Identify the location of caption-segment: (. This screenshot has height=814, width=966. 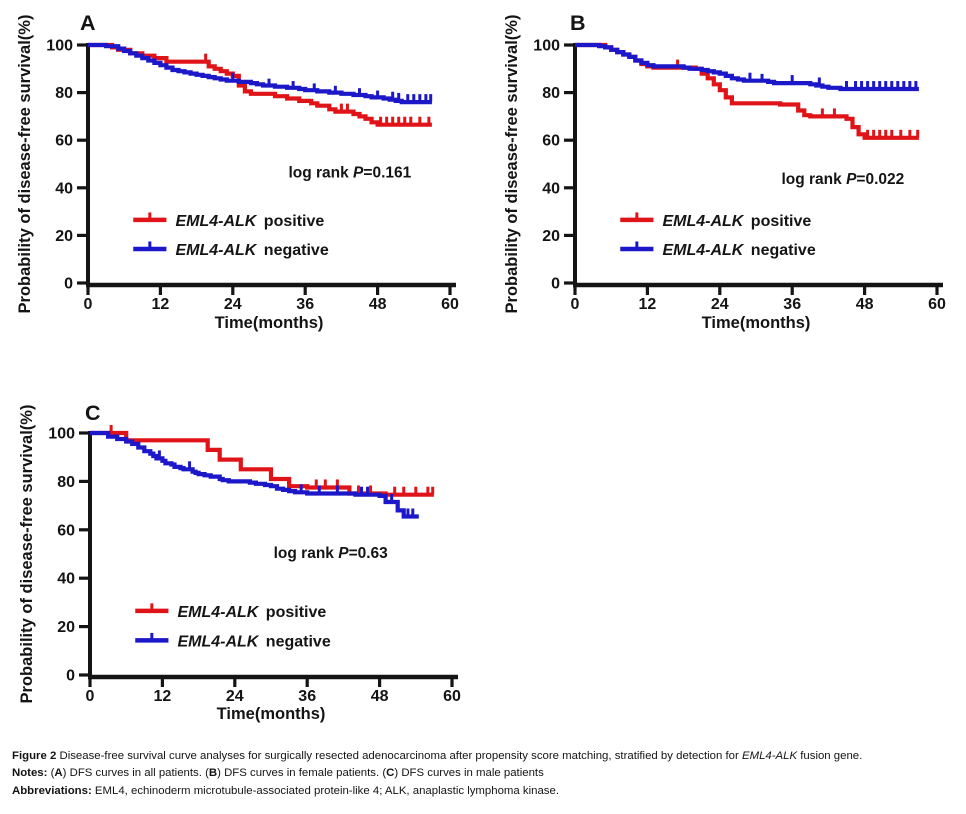
(52, 773).